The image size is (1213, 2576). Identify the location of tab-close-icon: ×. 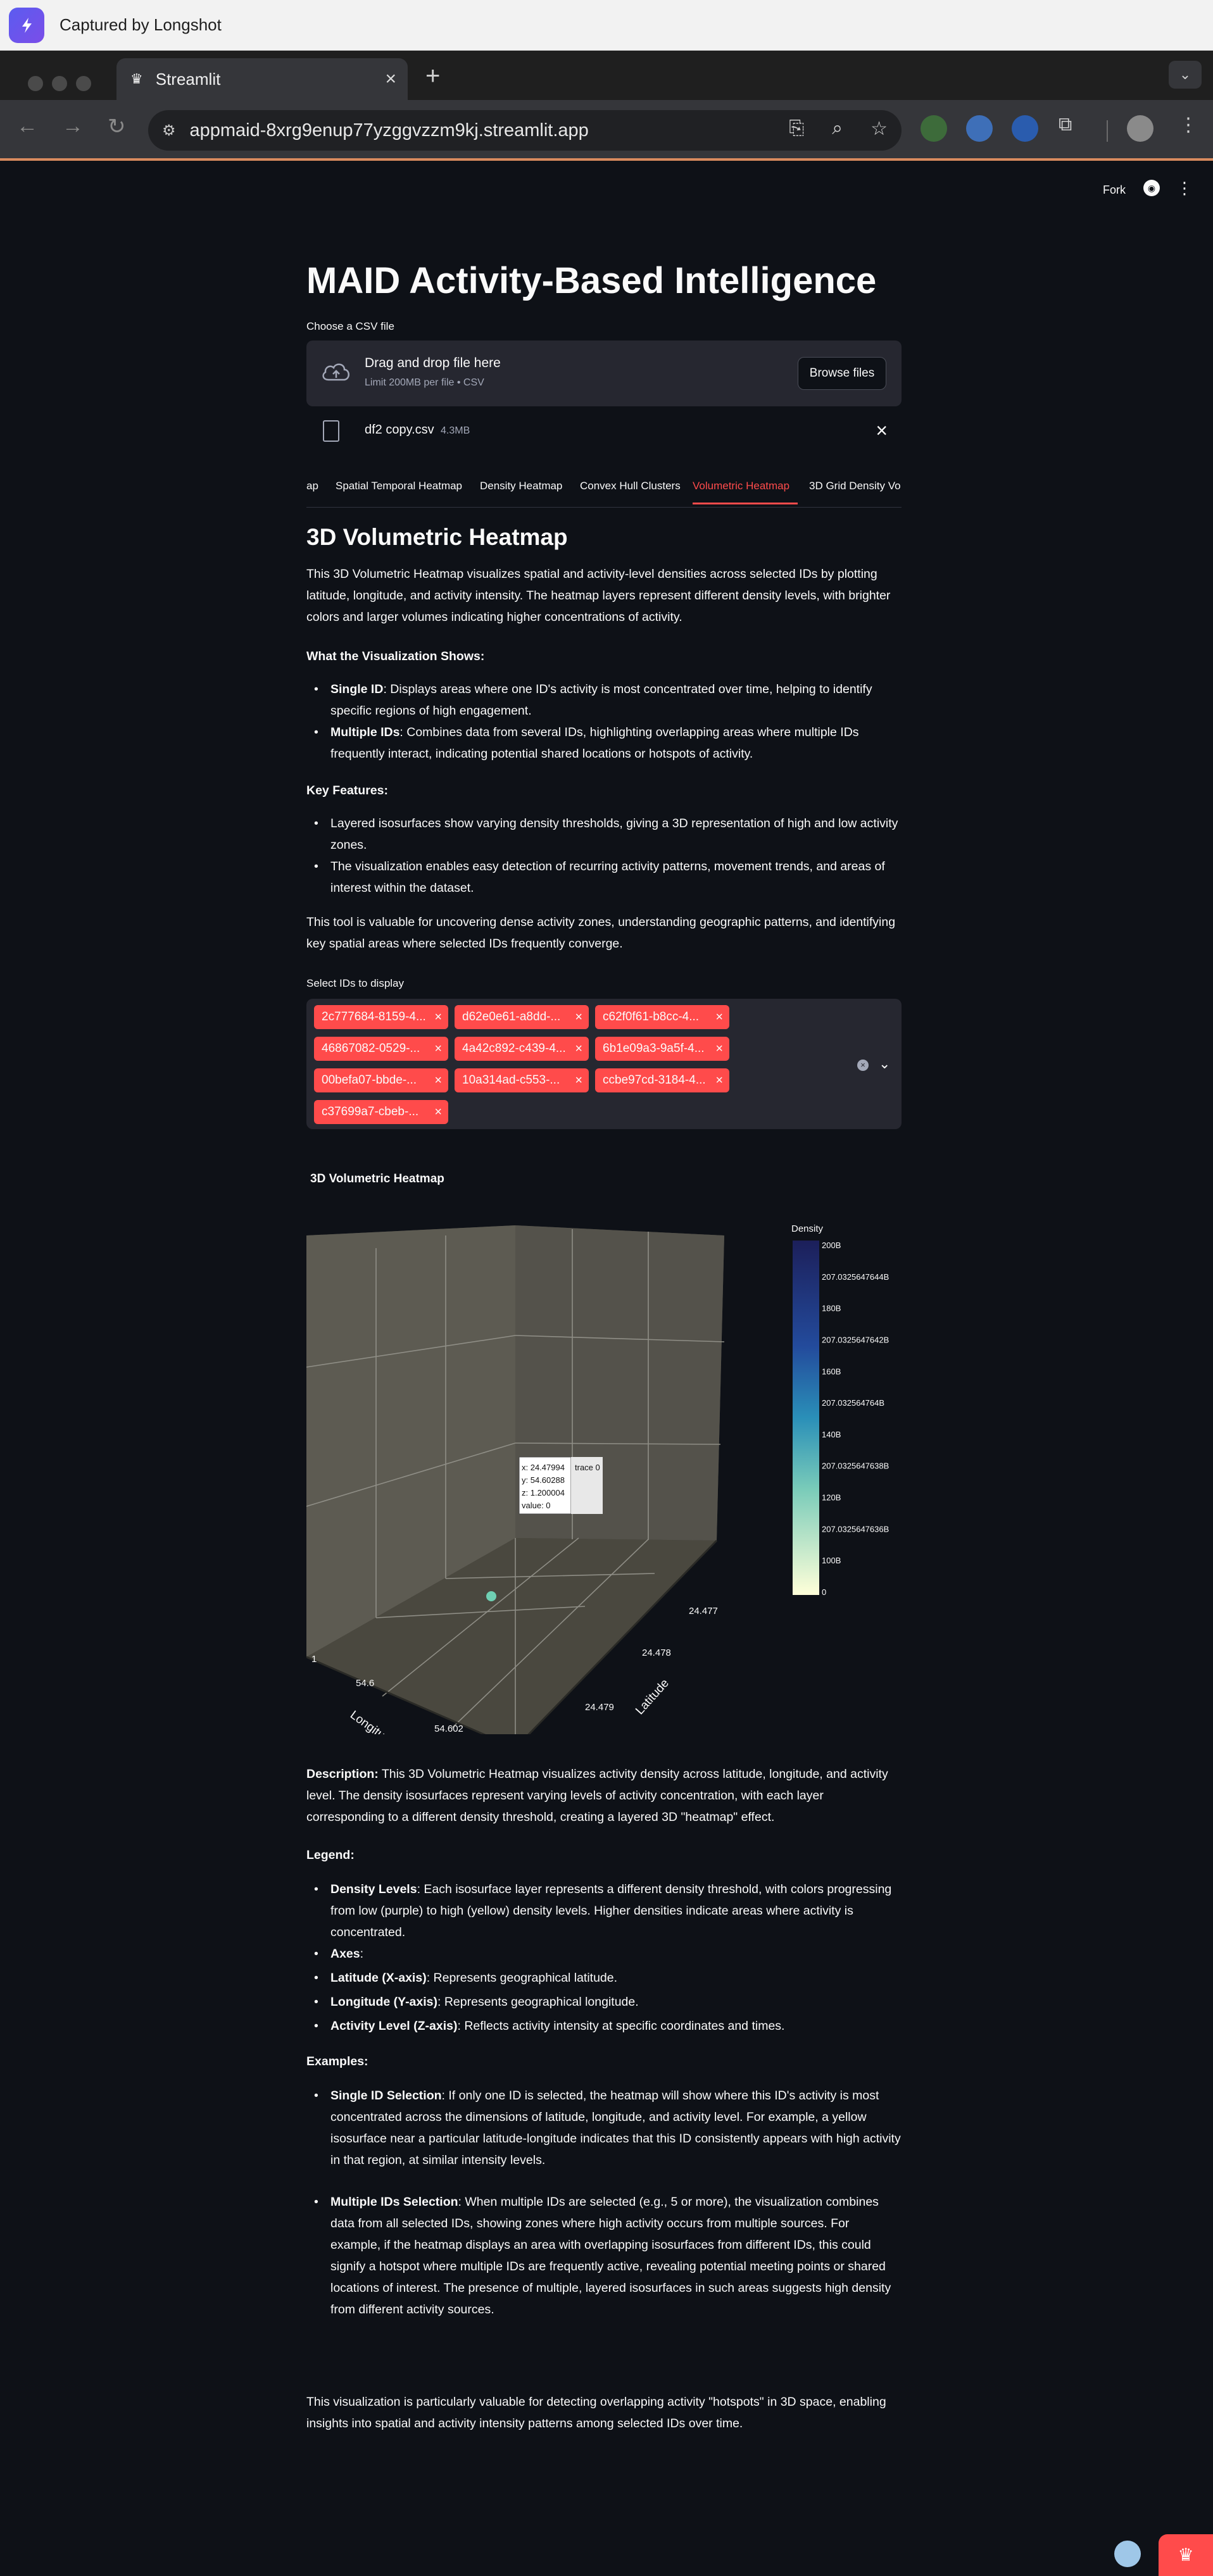
(391, 78).